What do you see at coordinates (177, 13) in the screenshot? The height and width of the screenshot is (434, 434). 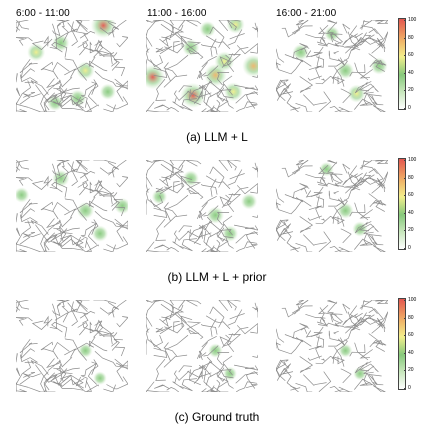 I see `column-title-midday: 11:00 - 16:00` at bounding box center [177, 13].